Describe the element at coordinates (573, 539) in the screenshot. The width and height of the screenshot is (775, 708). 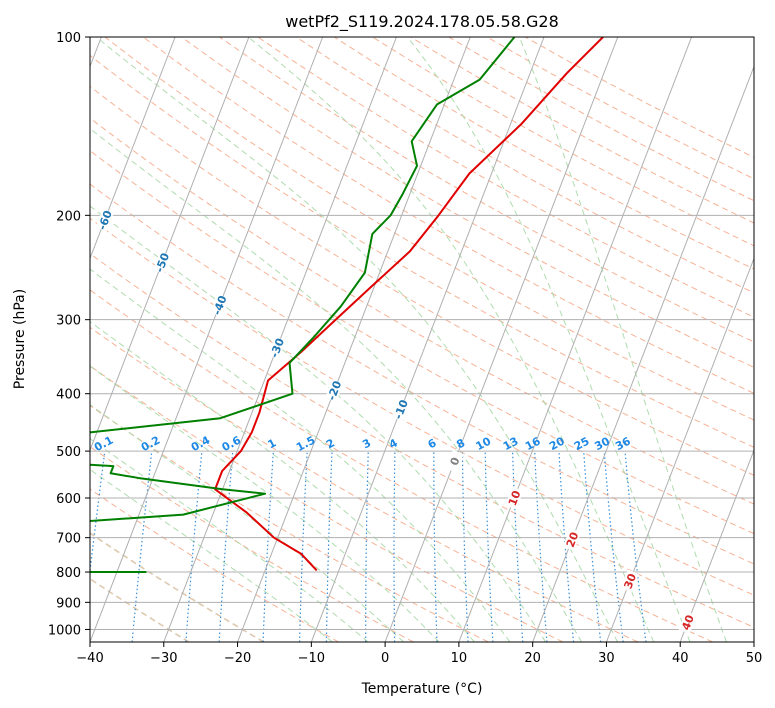
I see `isotherm-label: 20` at that location.